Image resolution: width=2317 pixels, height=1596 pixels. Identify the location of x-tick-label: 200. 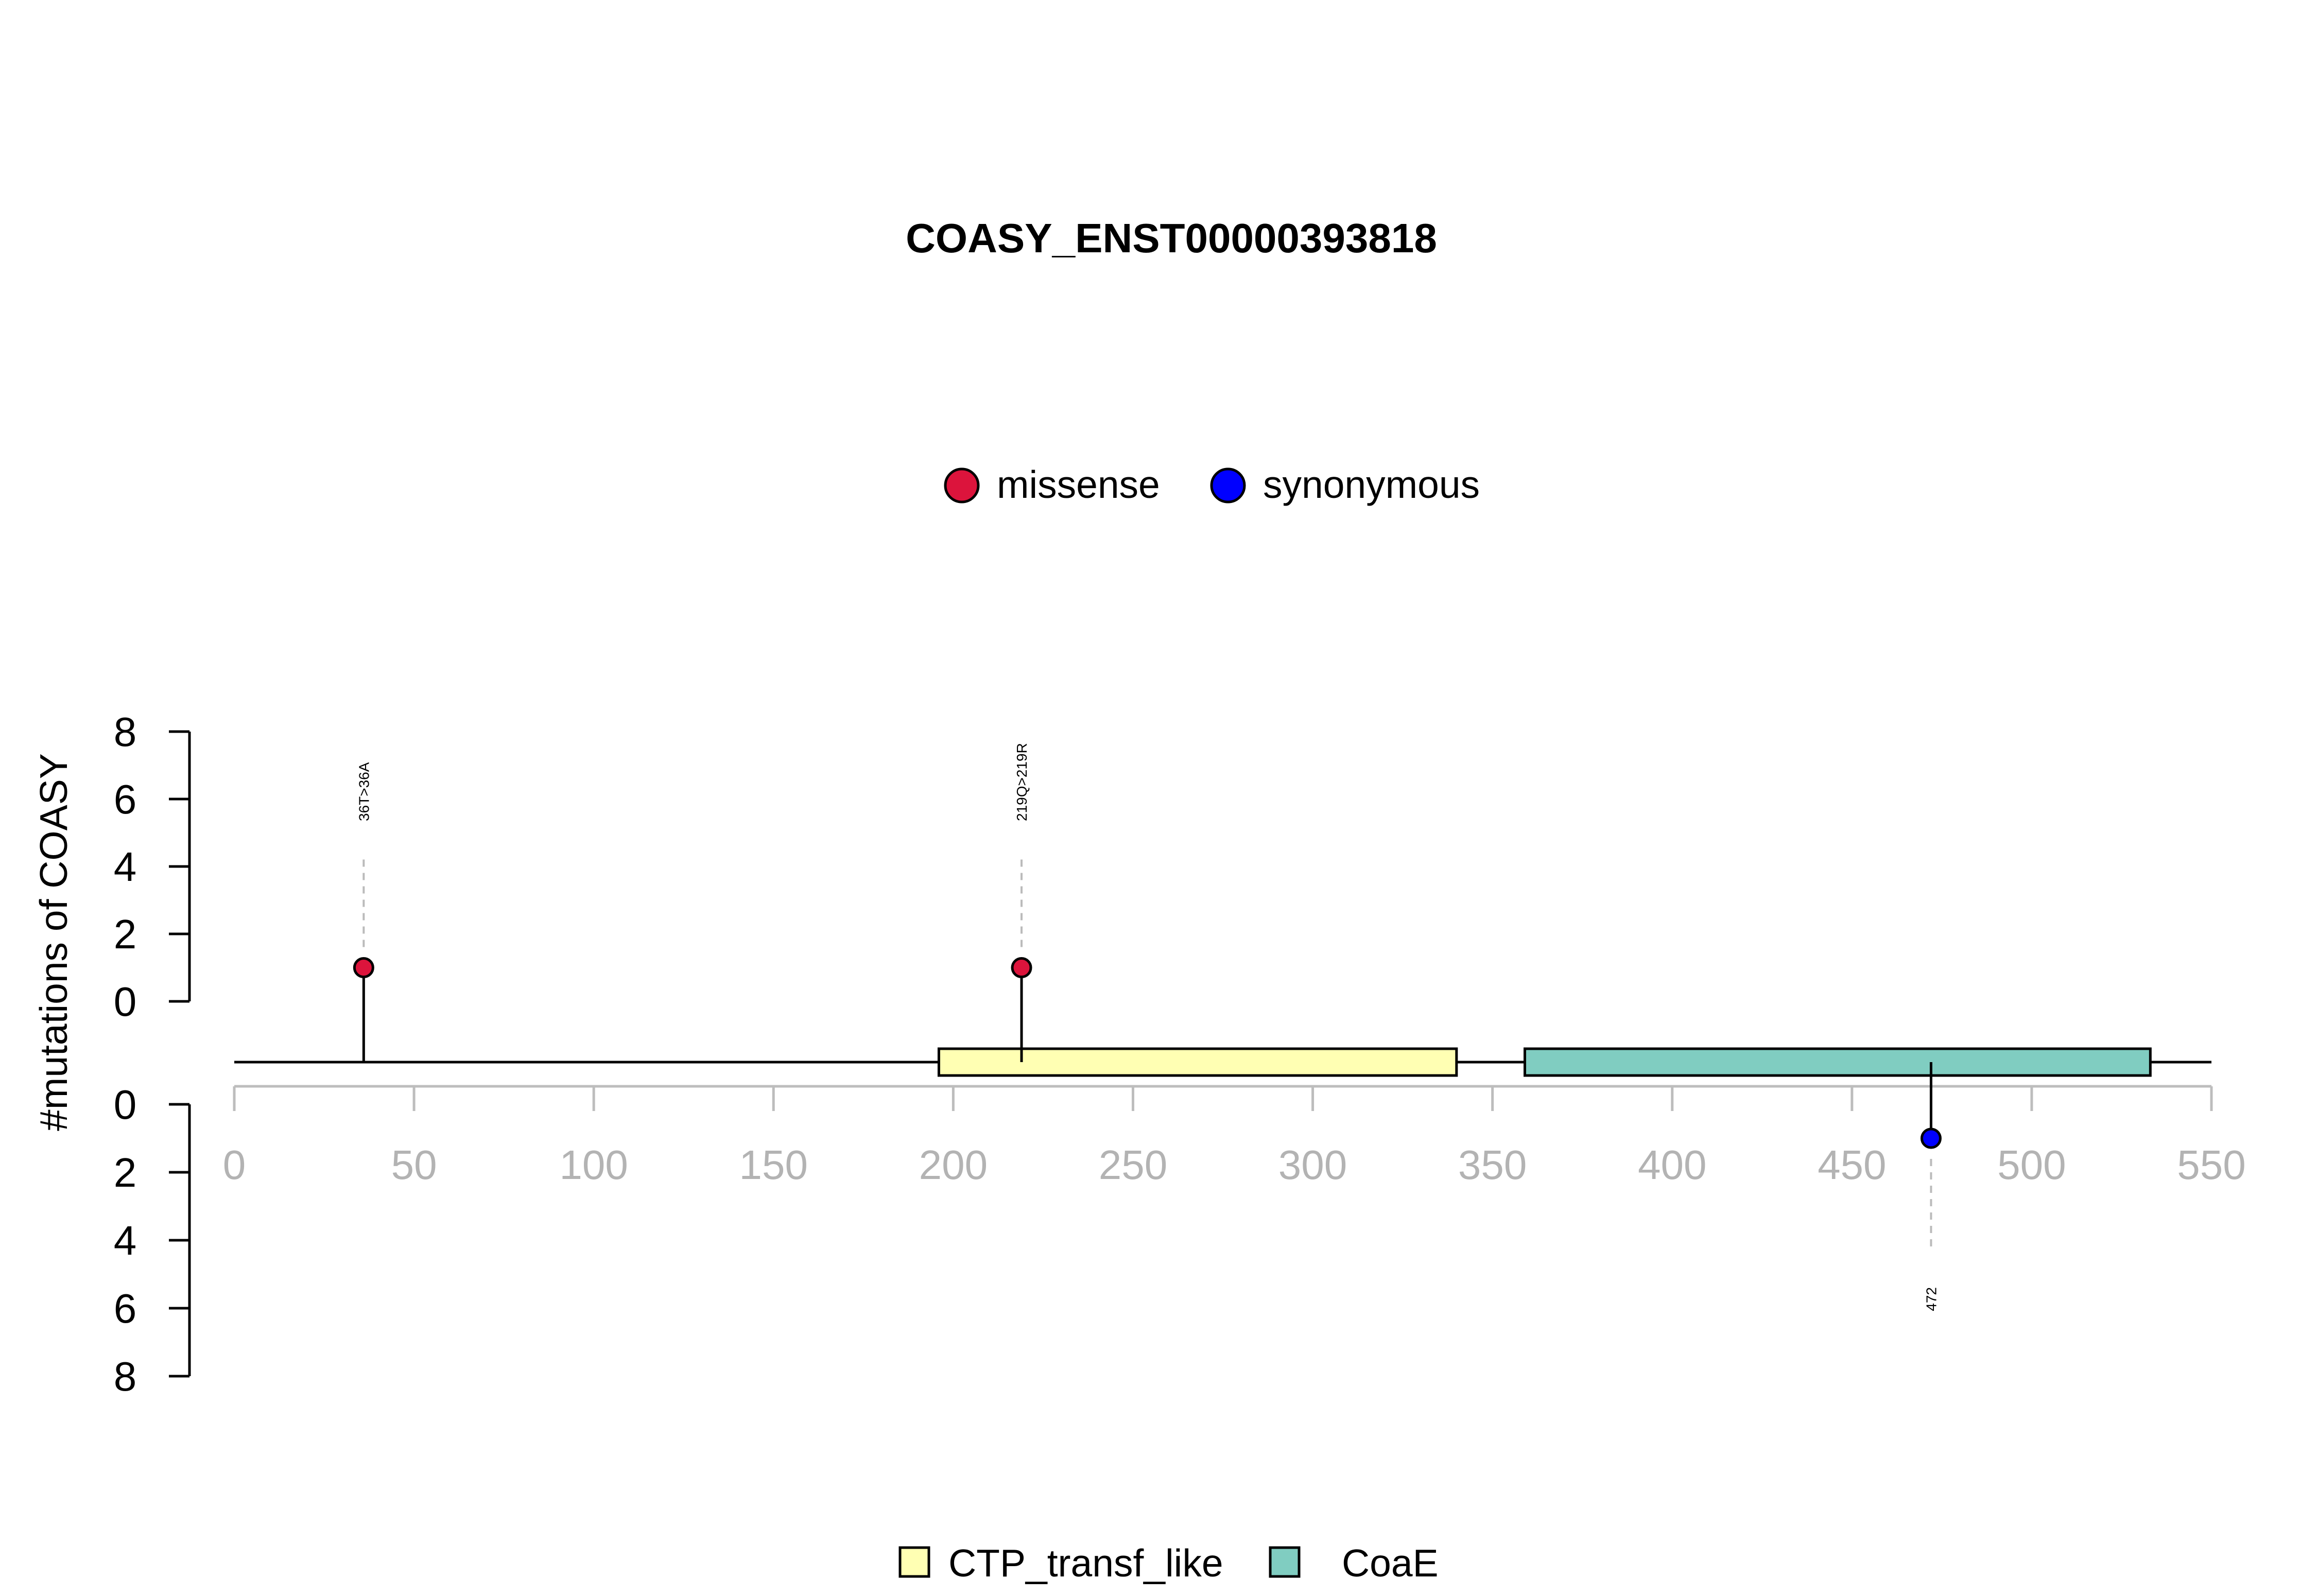
(953, 1165).